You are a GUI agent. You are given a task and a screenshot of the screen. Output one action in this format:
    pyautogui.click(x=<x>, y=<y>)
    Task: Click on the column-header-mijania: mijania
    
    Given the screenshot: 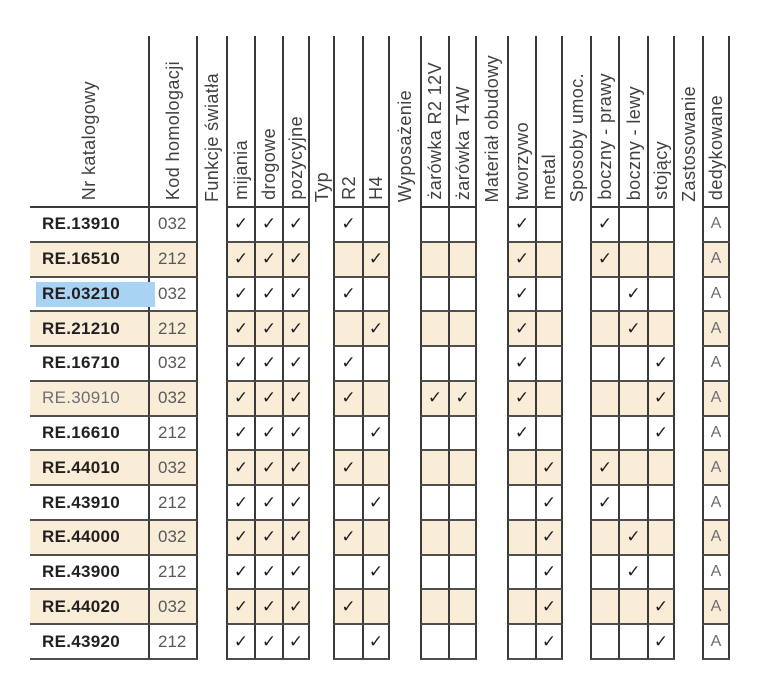 What is the action you would take?
    pyautogui.click(x=240, y=122)
    